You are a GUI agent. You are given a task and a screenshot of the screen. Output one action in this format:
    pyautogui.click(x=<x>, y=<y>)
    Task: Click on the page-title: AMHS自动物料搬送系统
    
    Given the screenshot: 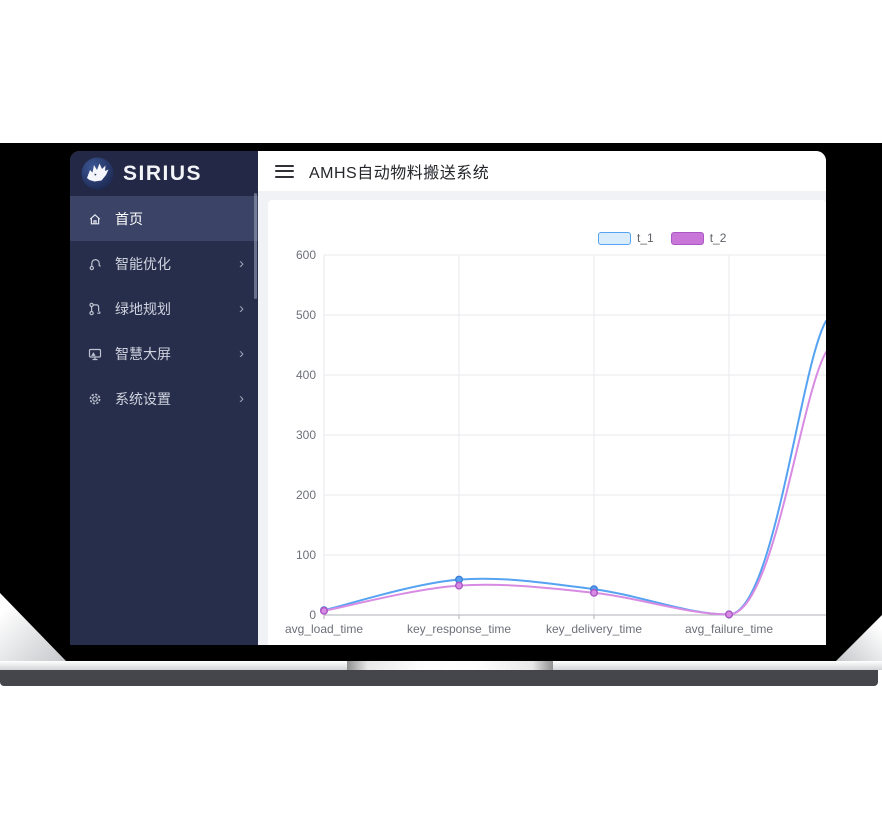 What is the action you would take?
    pyautogui.click(x=399, y=173)
    